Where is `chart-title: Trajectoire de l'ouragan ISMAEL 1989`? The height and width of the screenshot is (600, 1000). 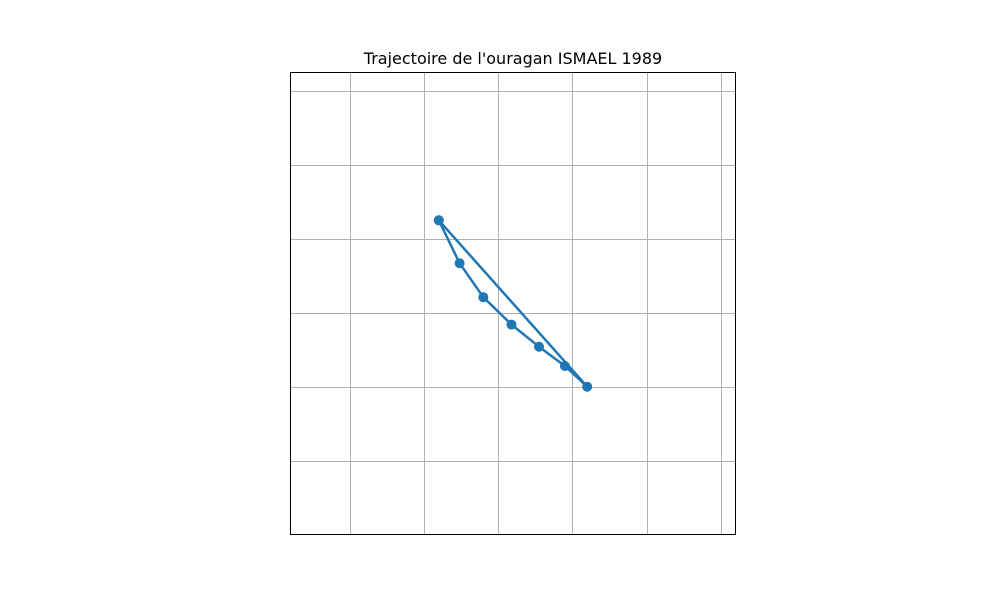 chart-title: Trajectoire de l'ouragan ISMAEL 1989 is located at coordinates (512, 58).